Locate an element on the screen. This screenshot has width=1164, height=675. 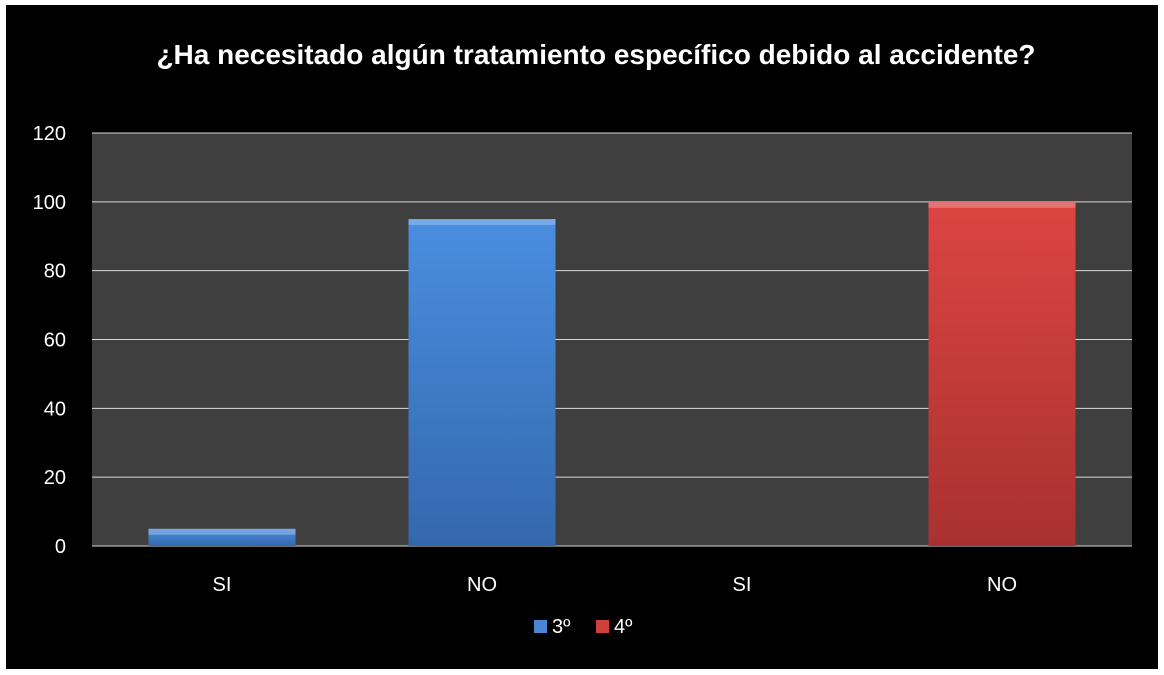
y-axis-ticks: 0 20 40 60 80 100 120 is located at coordinates (49, 340).